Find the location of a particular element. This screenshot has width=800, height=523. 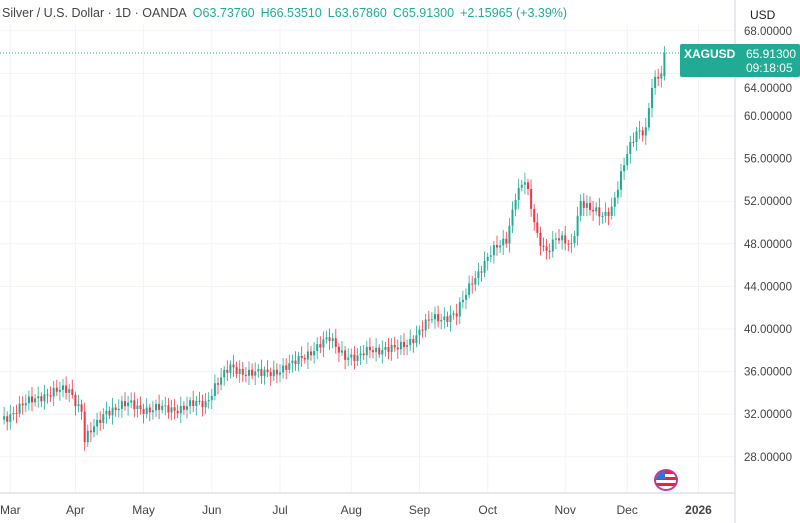

x-tick-label: Mar is located at coordinates (10, 510).